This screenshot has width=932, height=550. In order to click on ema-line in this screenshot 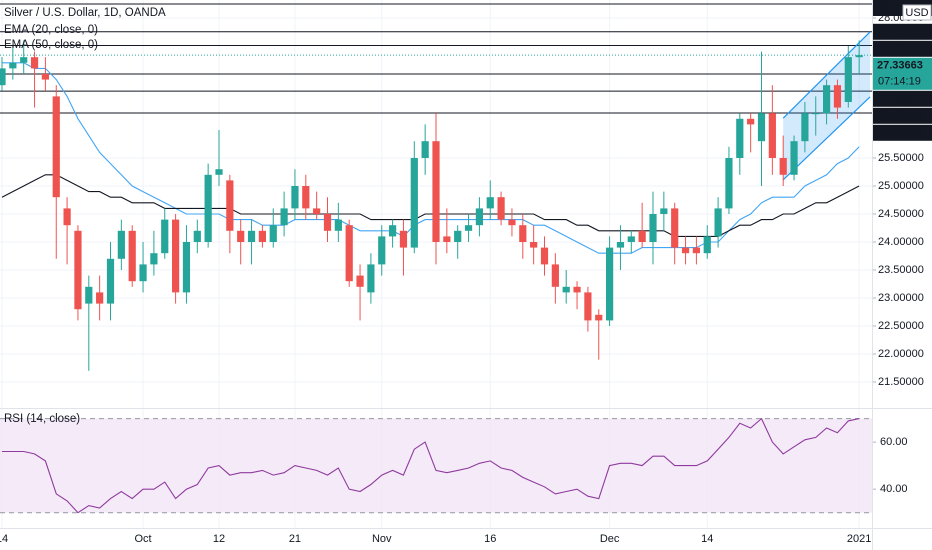, I will do `click(430, 205)`.